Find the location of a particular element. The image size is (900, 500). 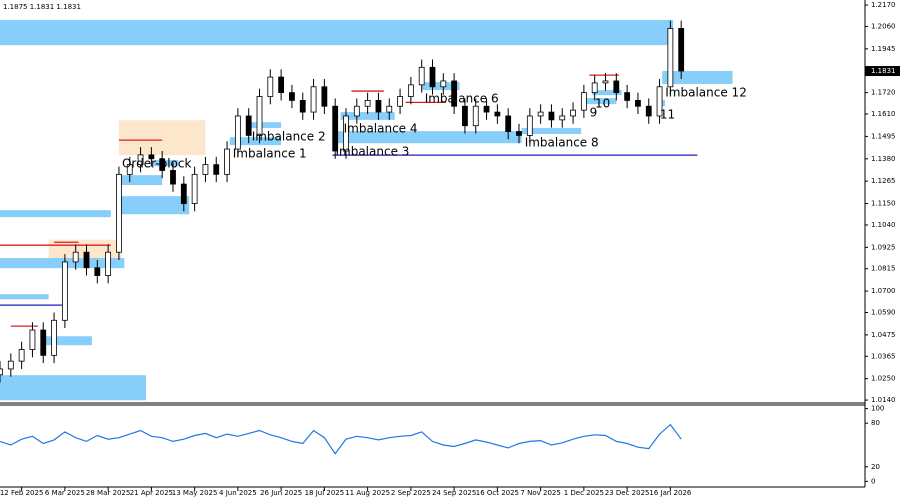

zone-label: Imbalance 2 is located at coordinates (289, 137).